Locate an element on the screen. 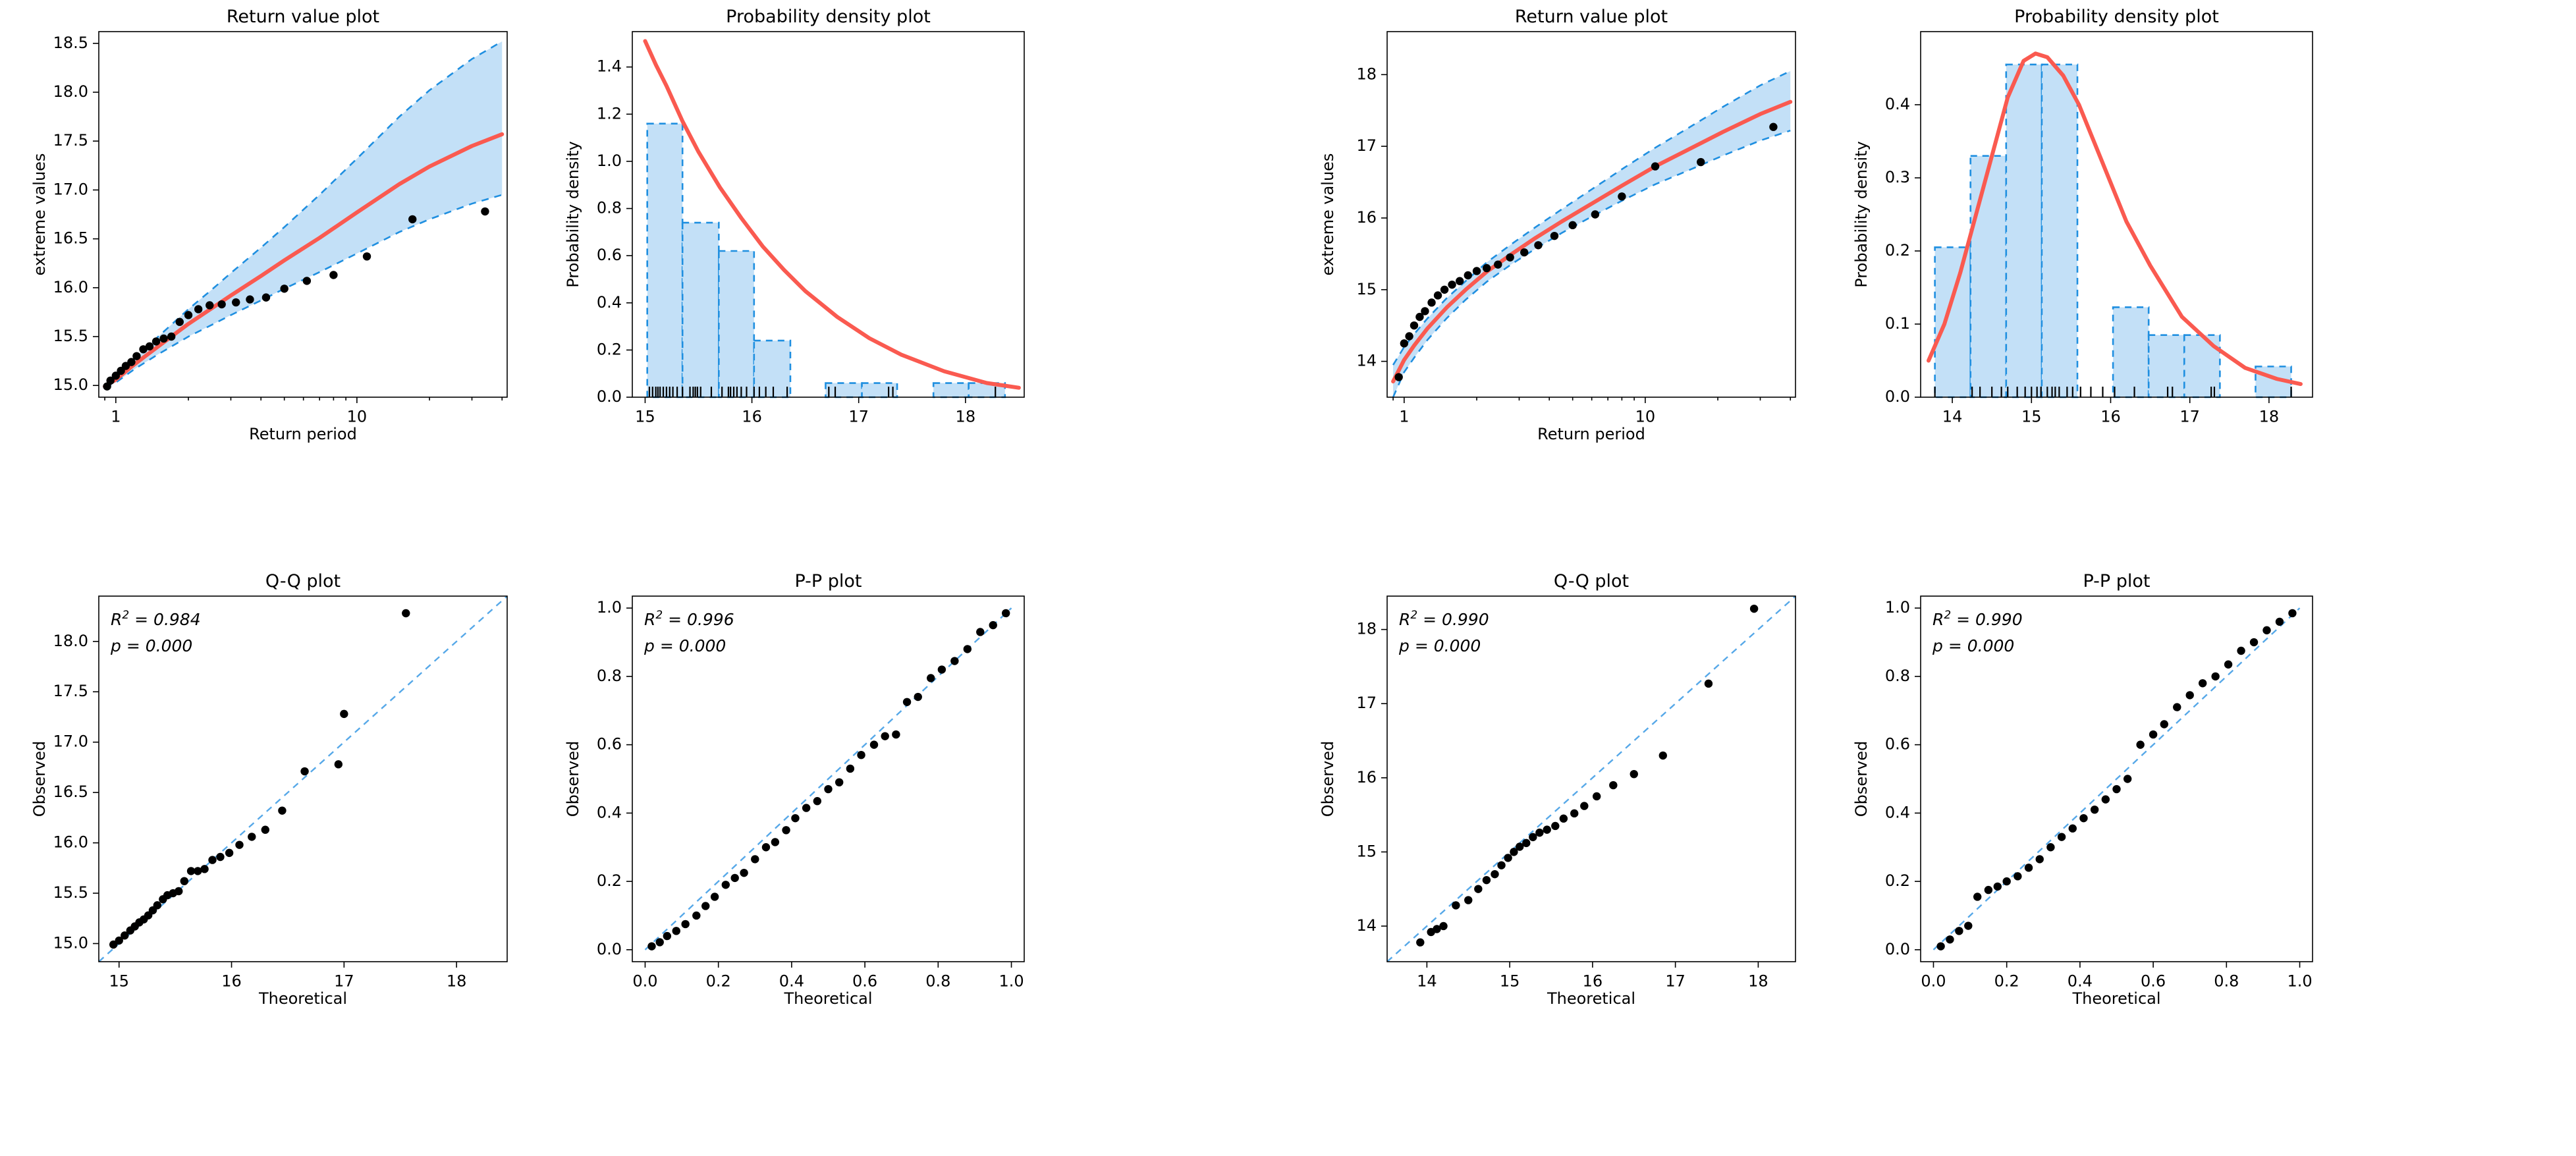 The image size is (2576, 1156). goodness-of-fit-annotation: R2 = 0.984 p = 0.000 is located at coordinates (155, 632).